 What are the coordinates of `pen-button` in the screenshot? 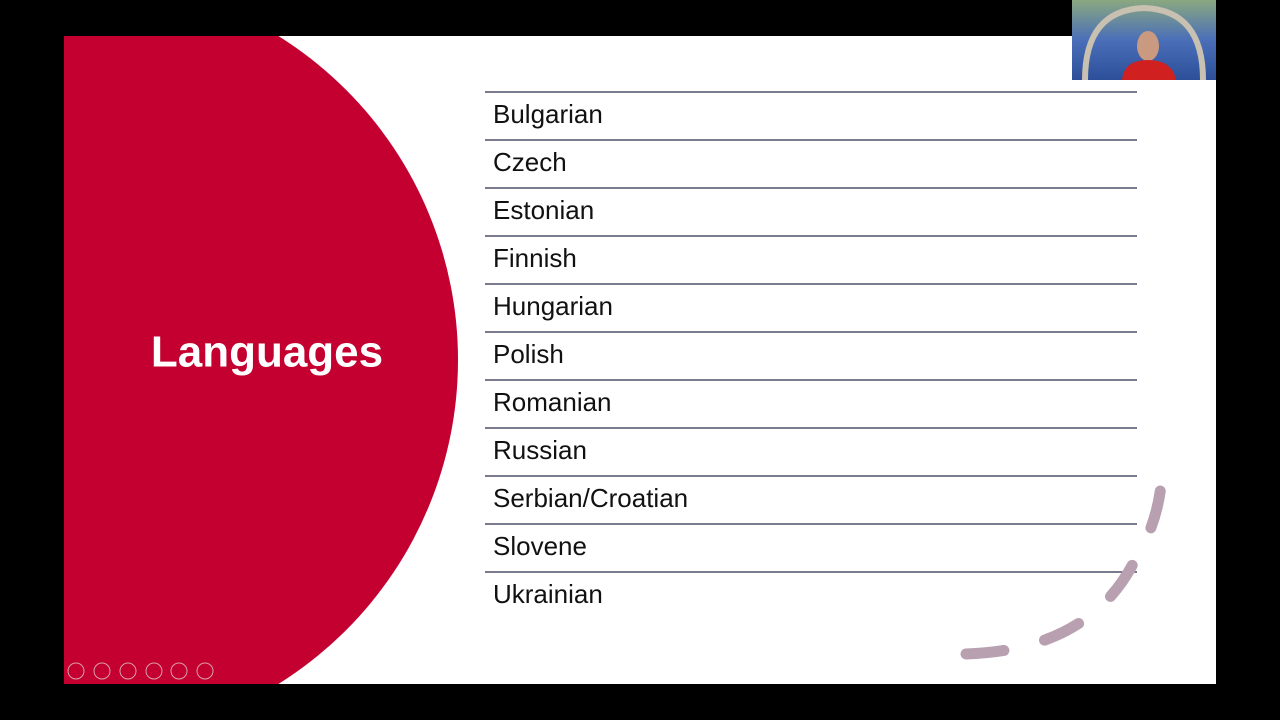 It's located at (128, 671).